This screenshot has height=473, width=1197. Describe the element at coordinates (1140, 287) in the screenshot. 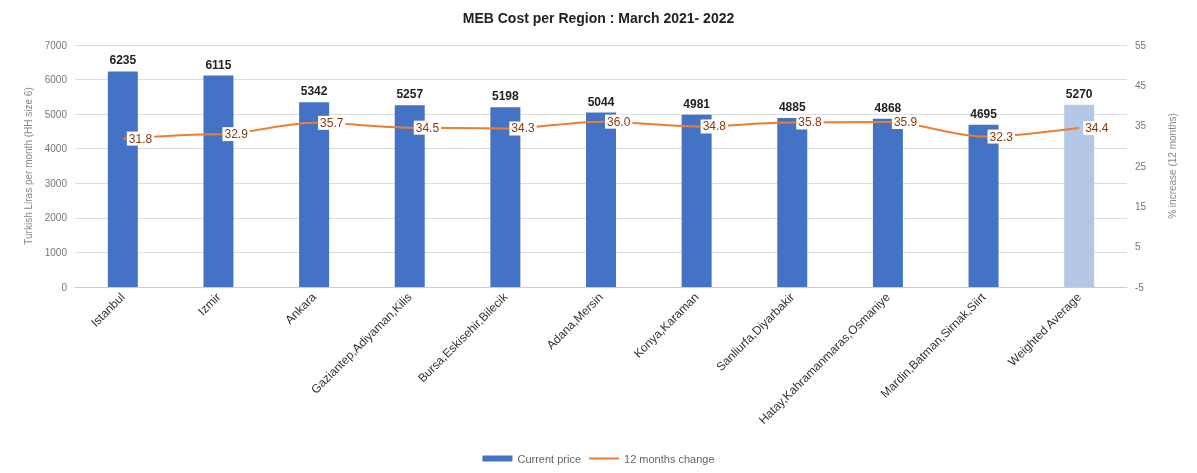

I see `y2-tick-label: -5` at that location.